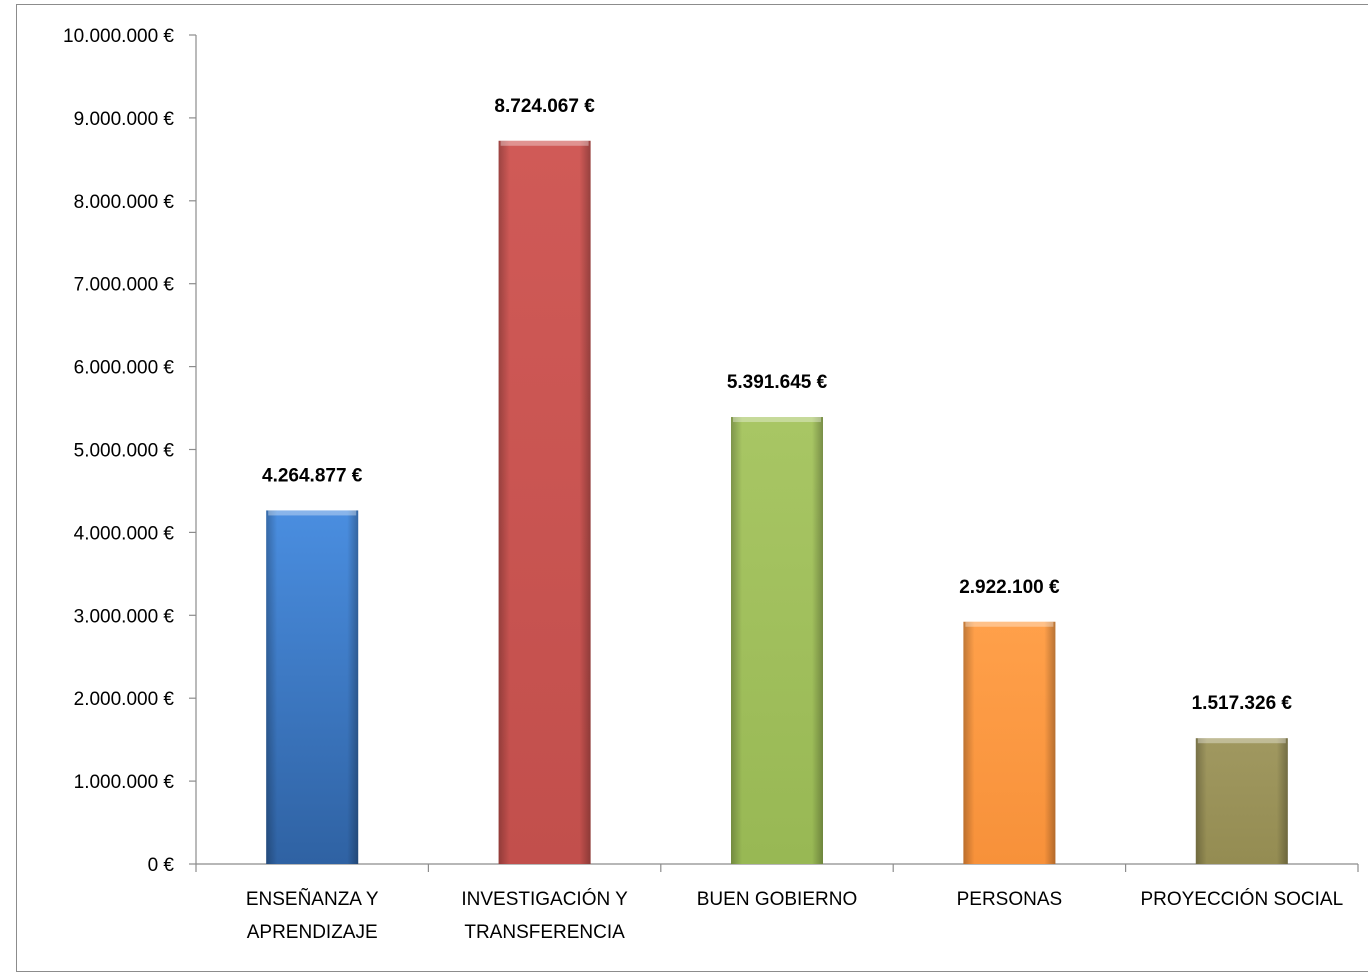 This screenshot has height=972, width=1368. Describe the element at coordinates (1009, 587) in the screenshot. I see `data-label: 2.922.100 €` at that location.